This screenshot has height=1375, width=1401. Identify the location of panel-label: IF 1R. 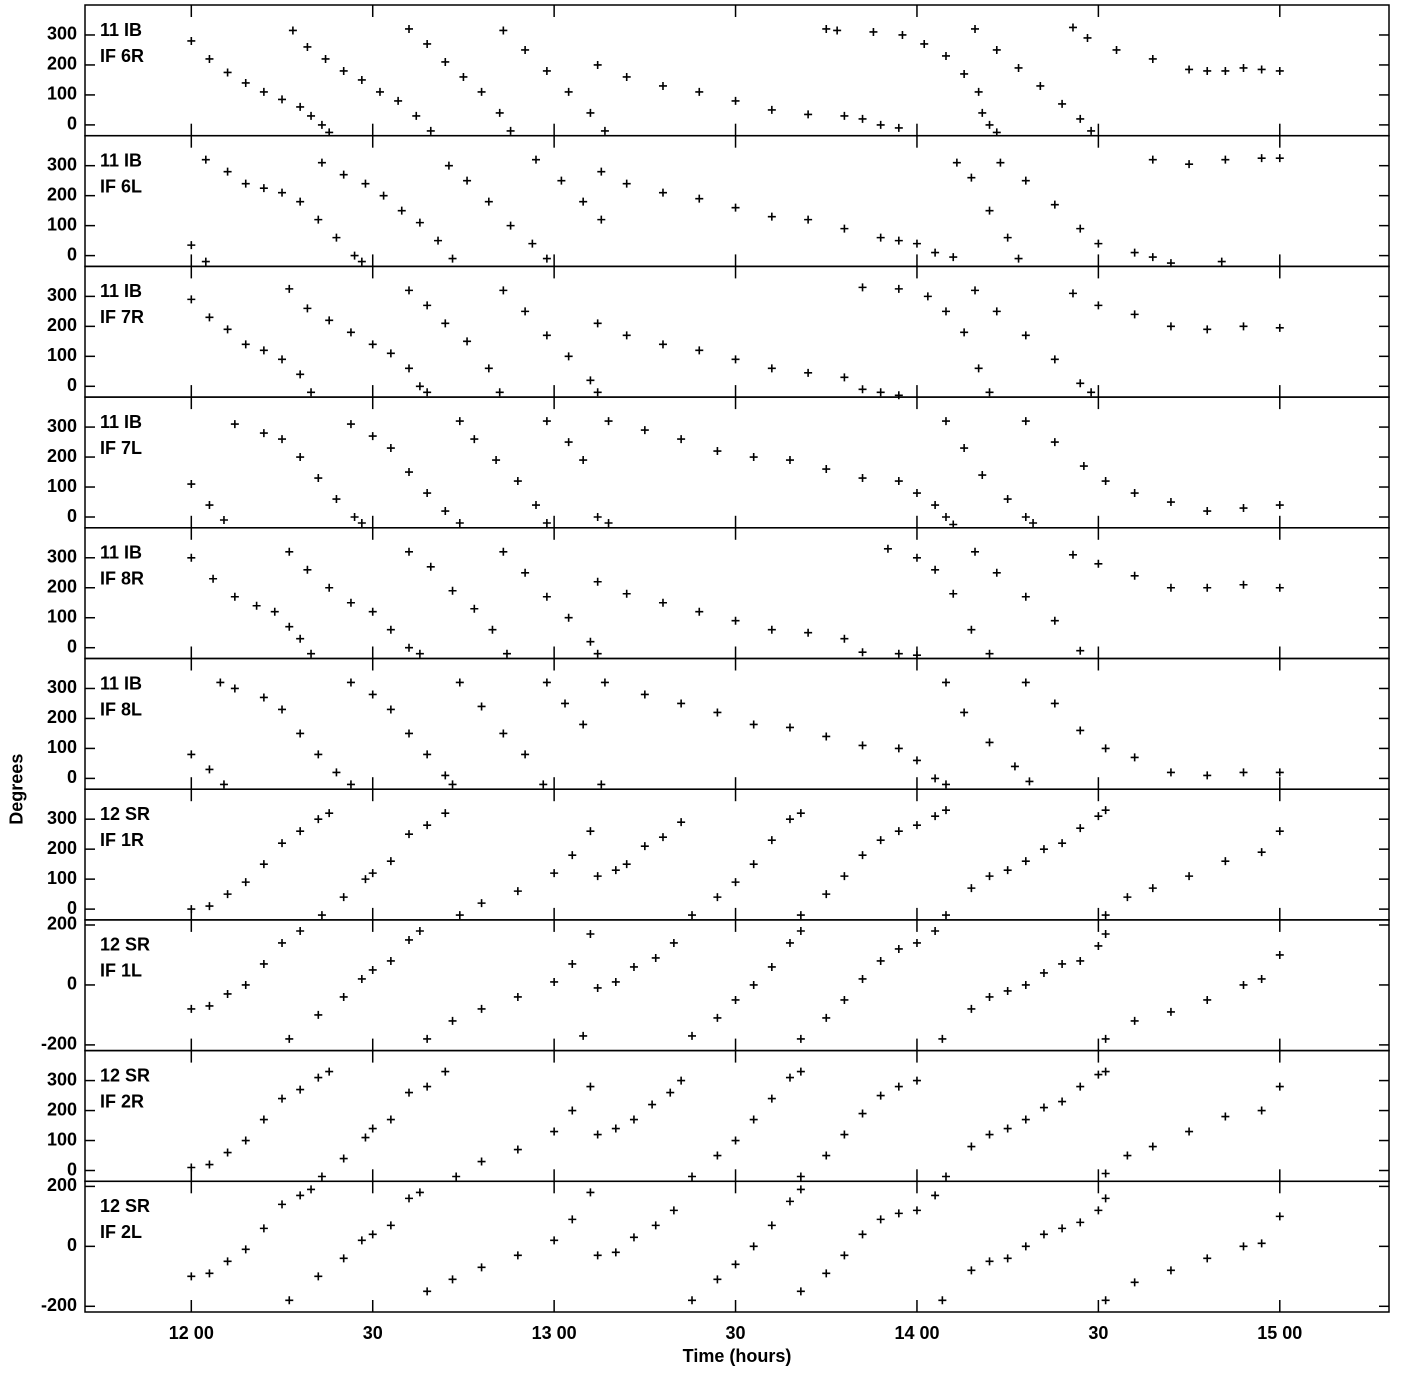
(122, 840).